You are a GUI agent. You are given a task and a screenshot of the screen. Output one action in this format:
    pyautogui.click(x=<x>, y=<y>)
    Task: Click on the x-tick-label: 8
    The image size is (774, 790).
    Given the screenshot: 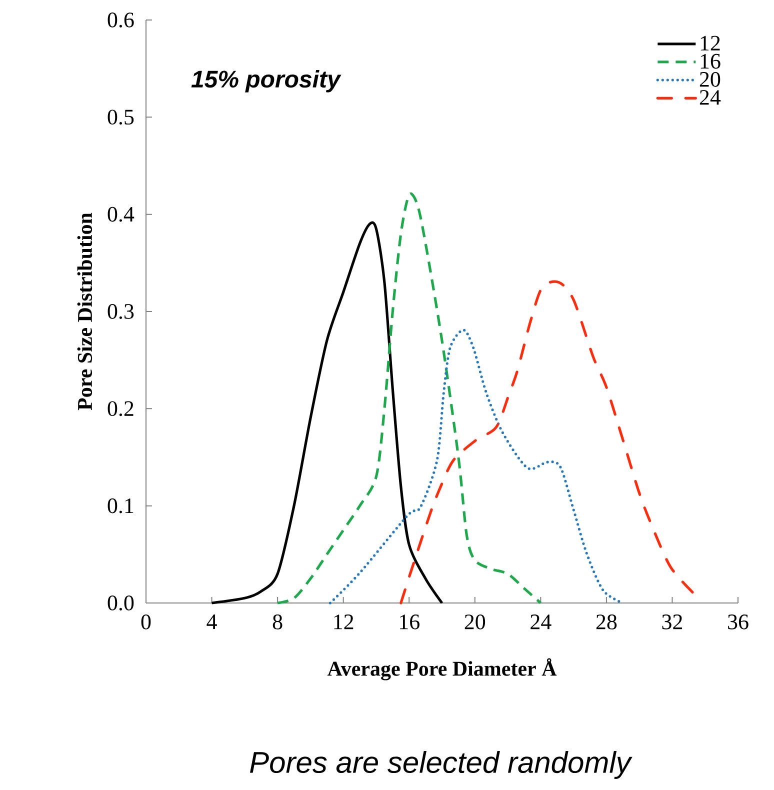 What is the action you would take?
    pyautogui.click(x=277, y=622)
    